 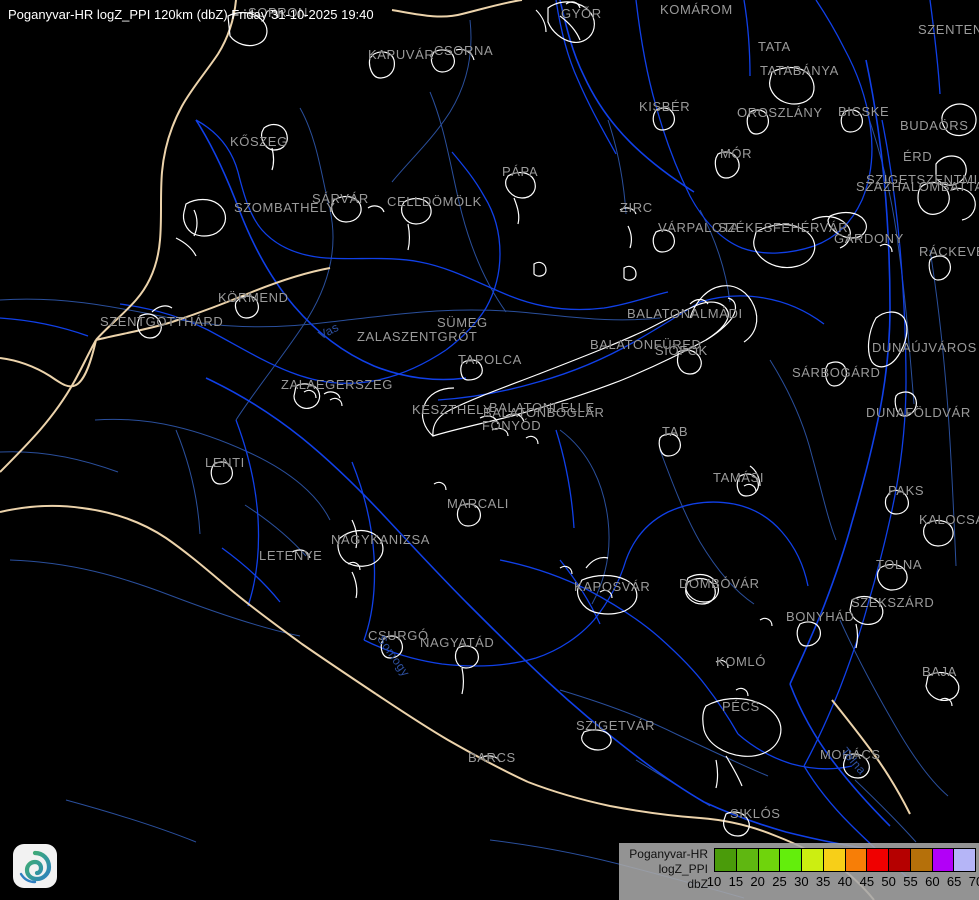 I want to click on city-label: SOPRON, so click(x=278, y=12).